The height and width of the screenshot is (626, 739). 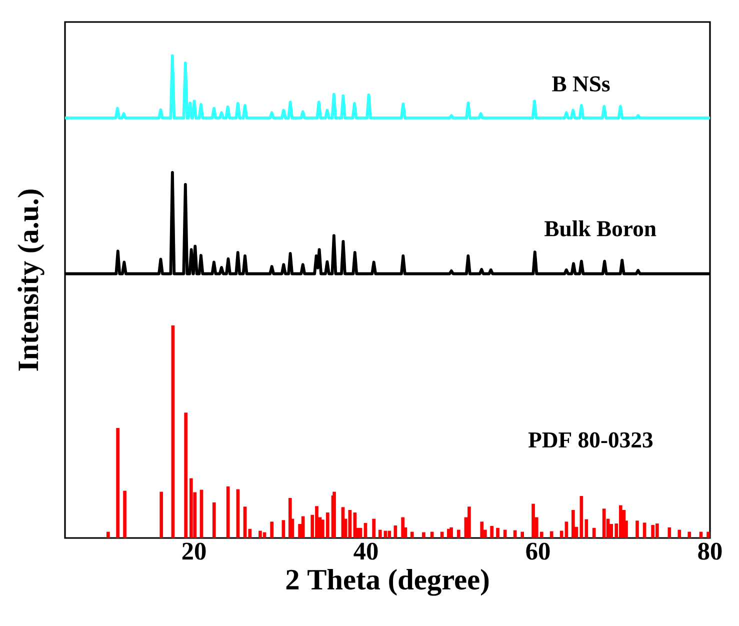 What do you see at coordinates (387, 582) in the screenshot?
I see `x-axis-title: 2 Theta (degree)` at bounding box center [387, 582].